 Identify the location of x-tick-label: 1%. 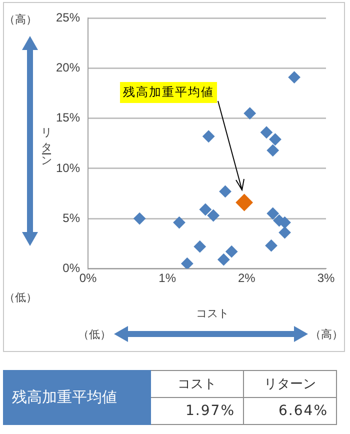
(167, 278).